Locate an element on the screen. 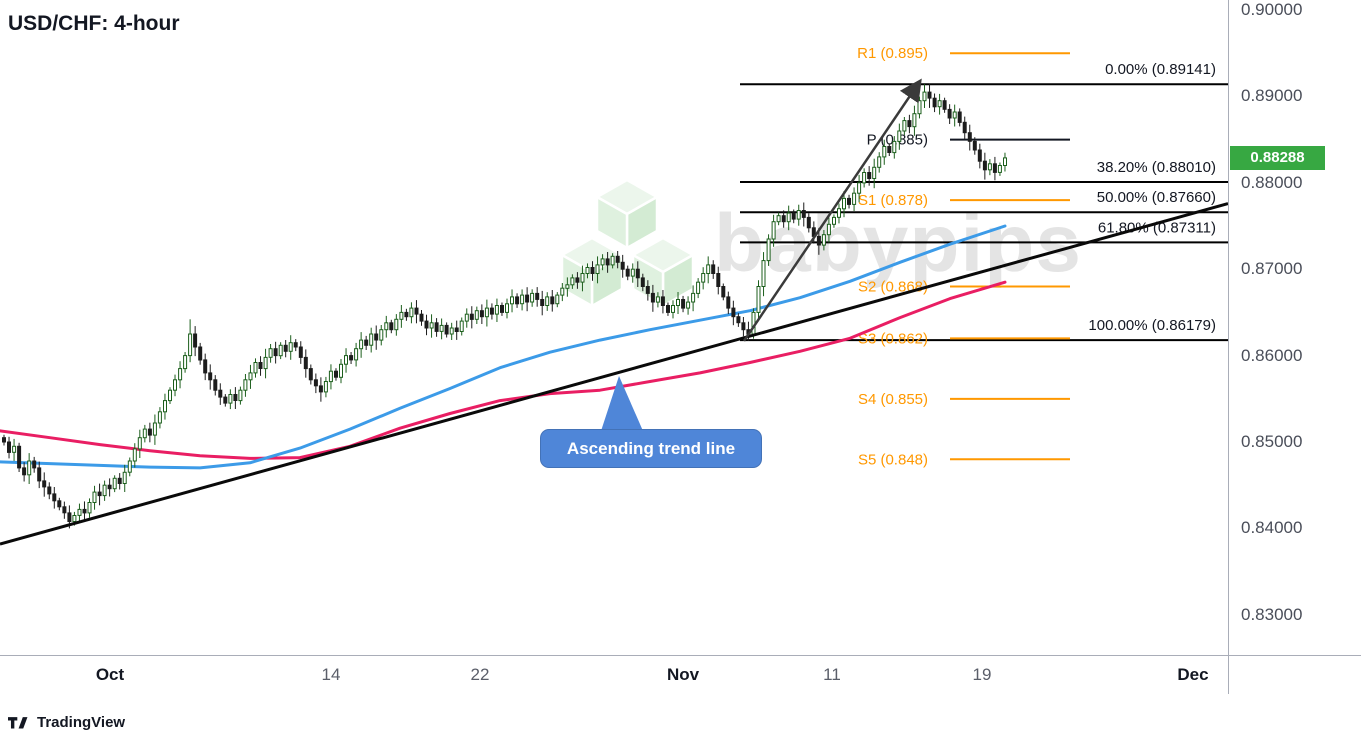 Image resolution: width=1361 pixels, height=752 pixels. time-axis-label: Nov is located at coordinates (683, 674).